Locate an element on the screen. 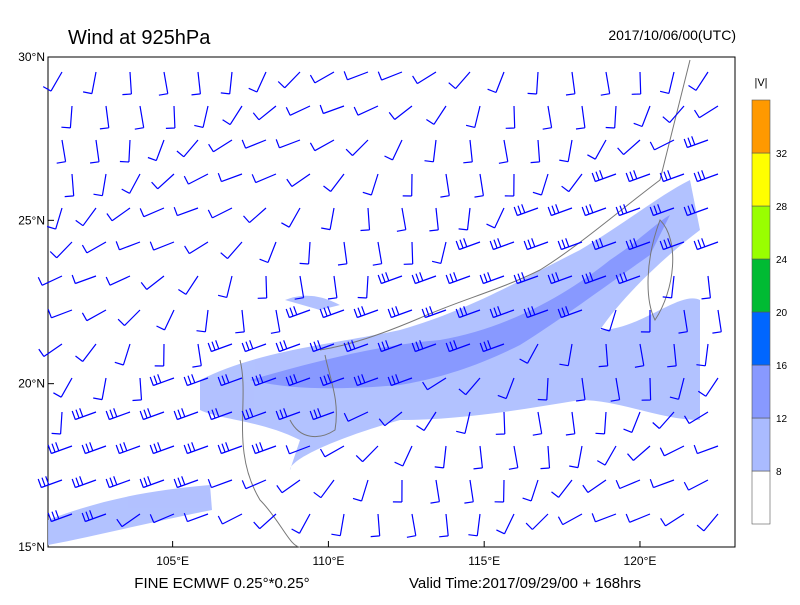 This screenshot has height=605, width=800. x-tick-label: 120°E is located at coordinates (640, 561).